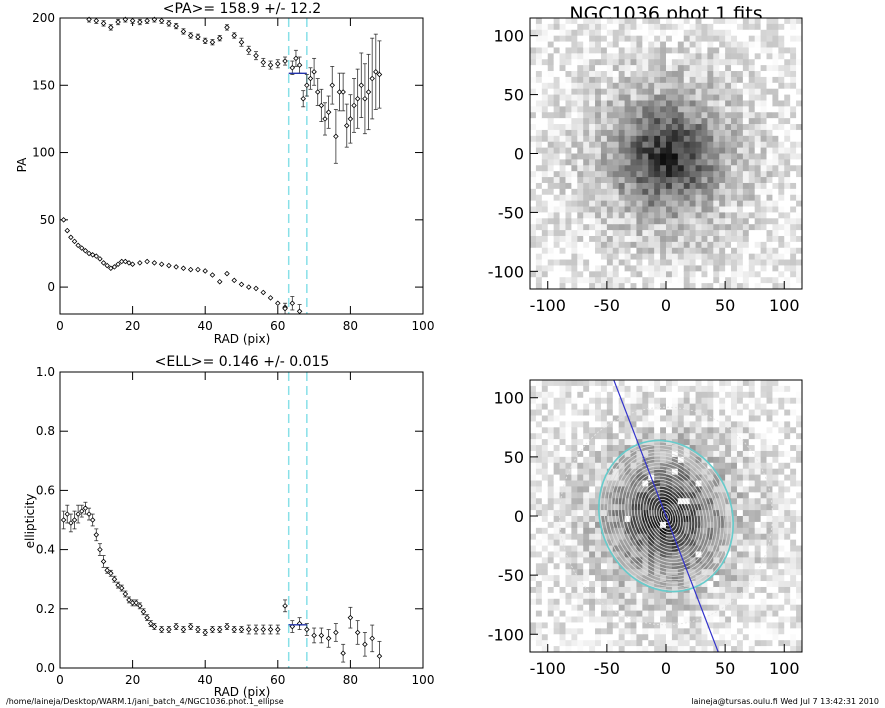 This screenshot has width=885, height=708. Describe the element at coordinates (60, 680) in the screenshot. I see `ell-xtick-label: 0` at that location.